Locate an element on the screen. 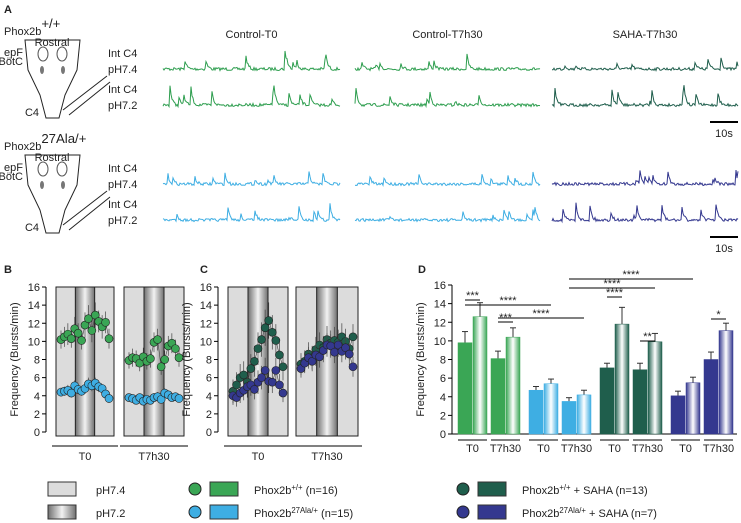 The width and height of the screenshot is (741, 523). text-suffix: + SAHA (n=7) is located at coordinates (621, 514).